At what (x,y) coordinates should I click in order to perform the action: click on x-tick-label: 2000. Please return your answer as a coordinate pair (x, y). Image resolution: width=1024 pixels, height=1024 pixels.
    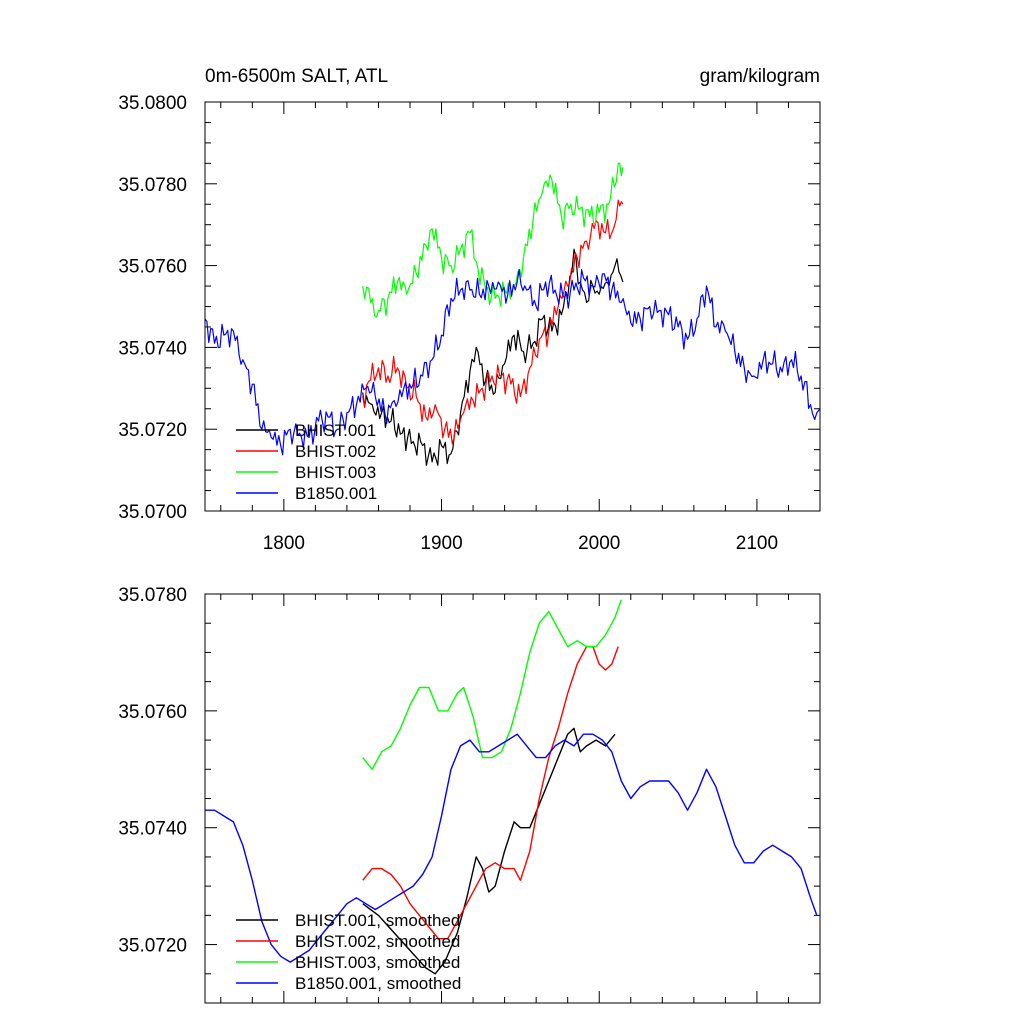
    Looking at the image, I should click on (599, 543).